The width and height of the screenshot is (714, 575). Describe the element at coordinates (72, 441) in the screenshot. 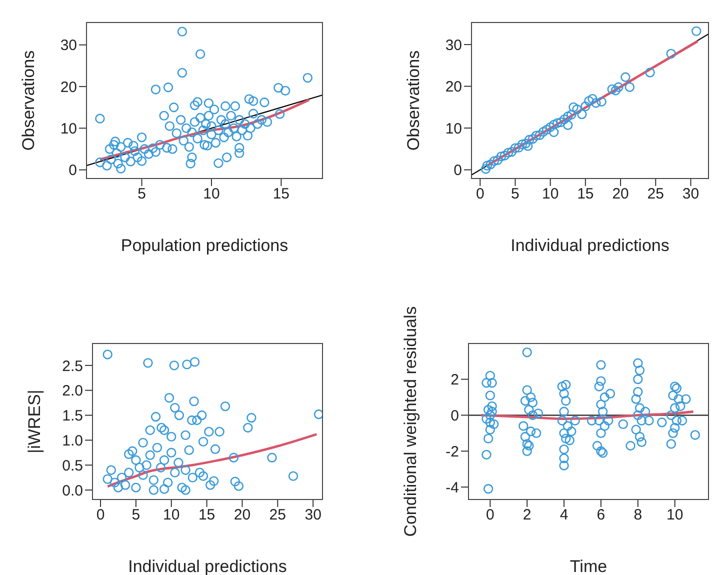

I see `y-tick-label: 1.0` at that location.